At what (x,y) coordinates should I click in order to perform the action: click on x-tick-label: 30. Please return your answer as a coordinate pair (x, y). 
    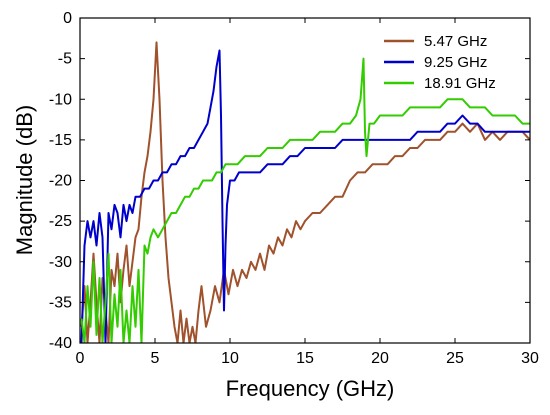
    Looking at the image, I should click on (530, 358).